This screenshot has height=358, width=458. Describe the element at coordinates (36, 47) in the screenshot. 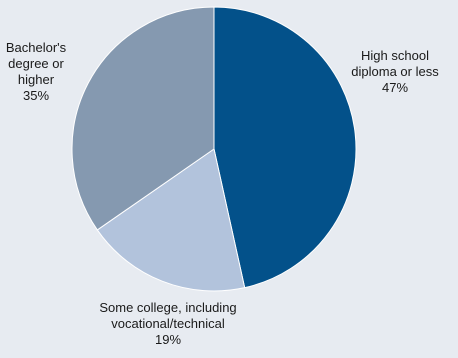

I see `slice-label-line: Bachelor's` at that location.